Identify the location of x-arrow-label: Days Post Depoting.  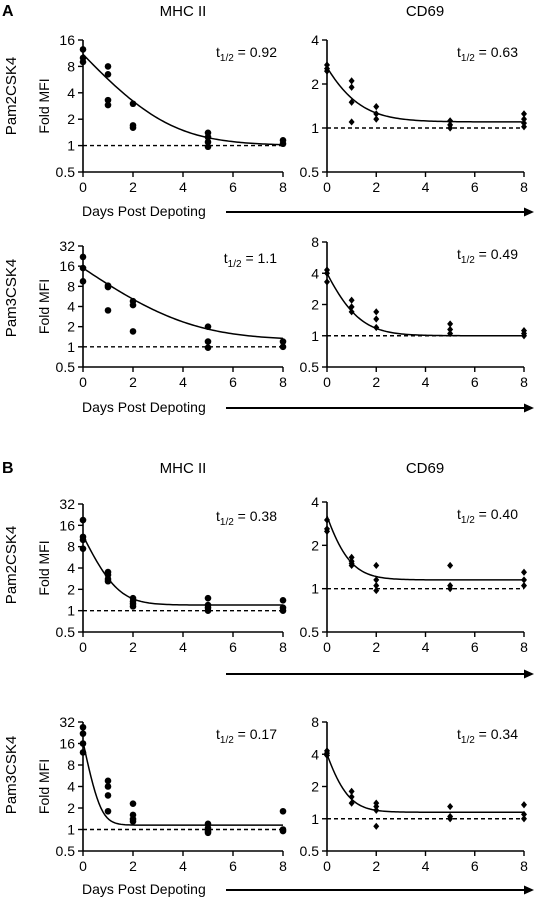
(144, 211).